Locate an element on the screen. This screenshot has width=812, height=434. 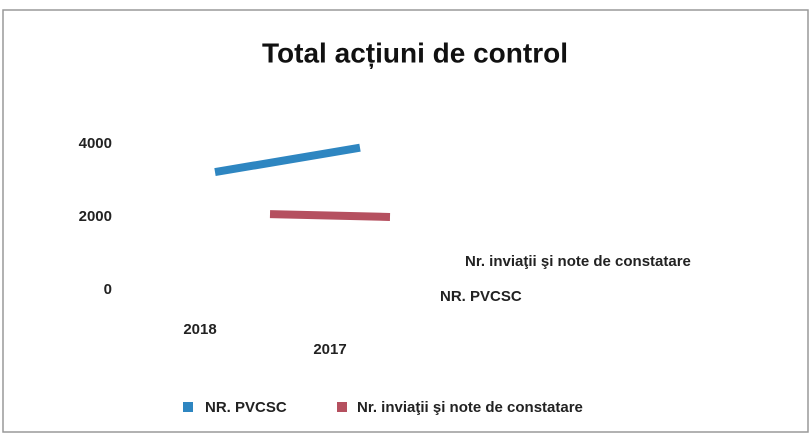
x-tick-label: 2017 is located at coordinates (329, 349).